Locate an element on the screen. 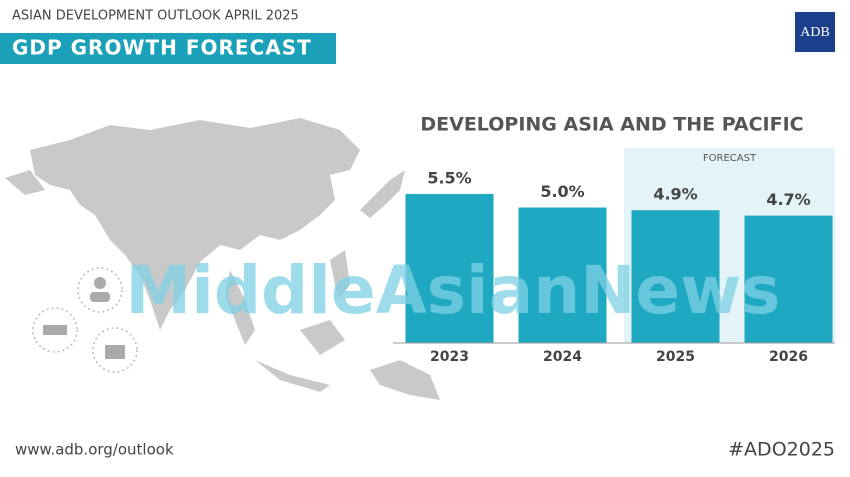 This screenshot has height=477, width=850. value-label: 5.0% is located at coordinates (562, 191).